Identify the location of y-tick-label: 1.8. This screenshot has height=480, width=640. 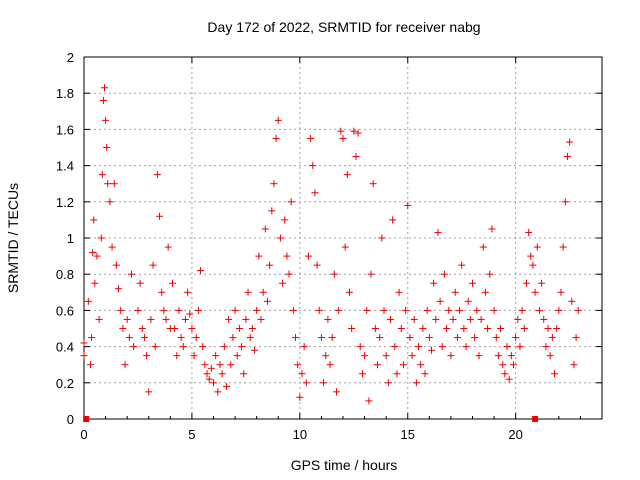
(65, 93).